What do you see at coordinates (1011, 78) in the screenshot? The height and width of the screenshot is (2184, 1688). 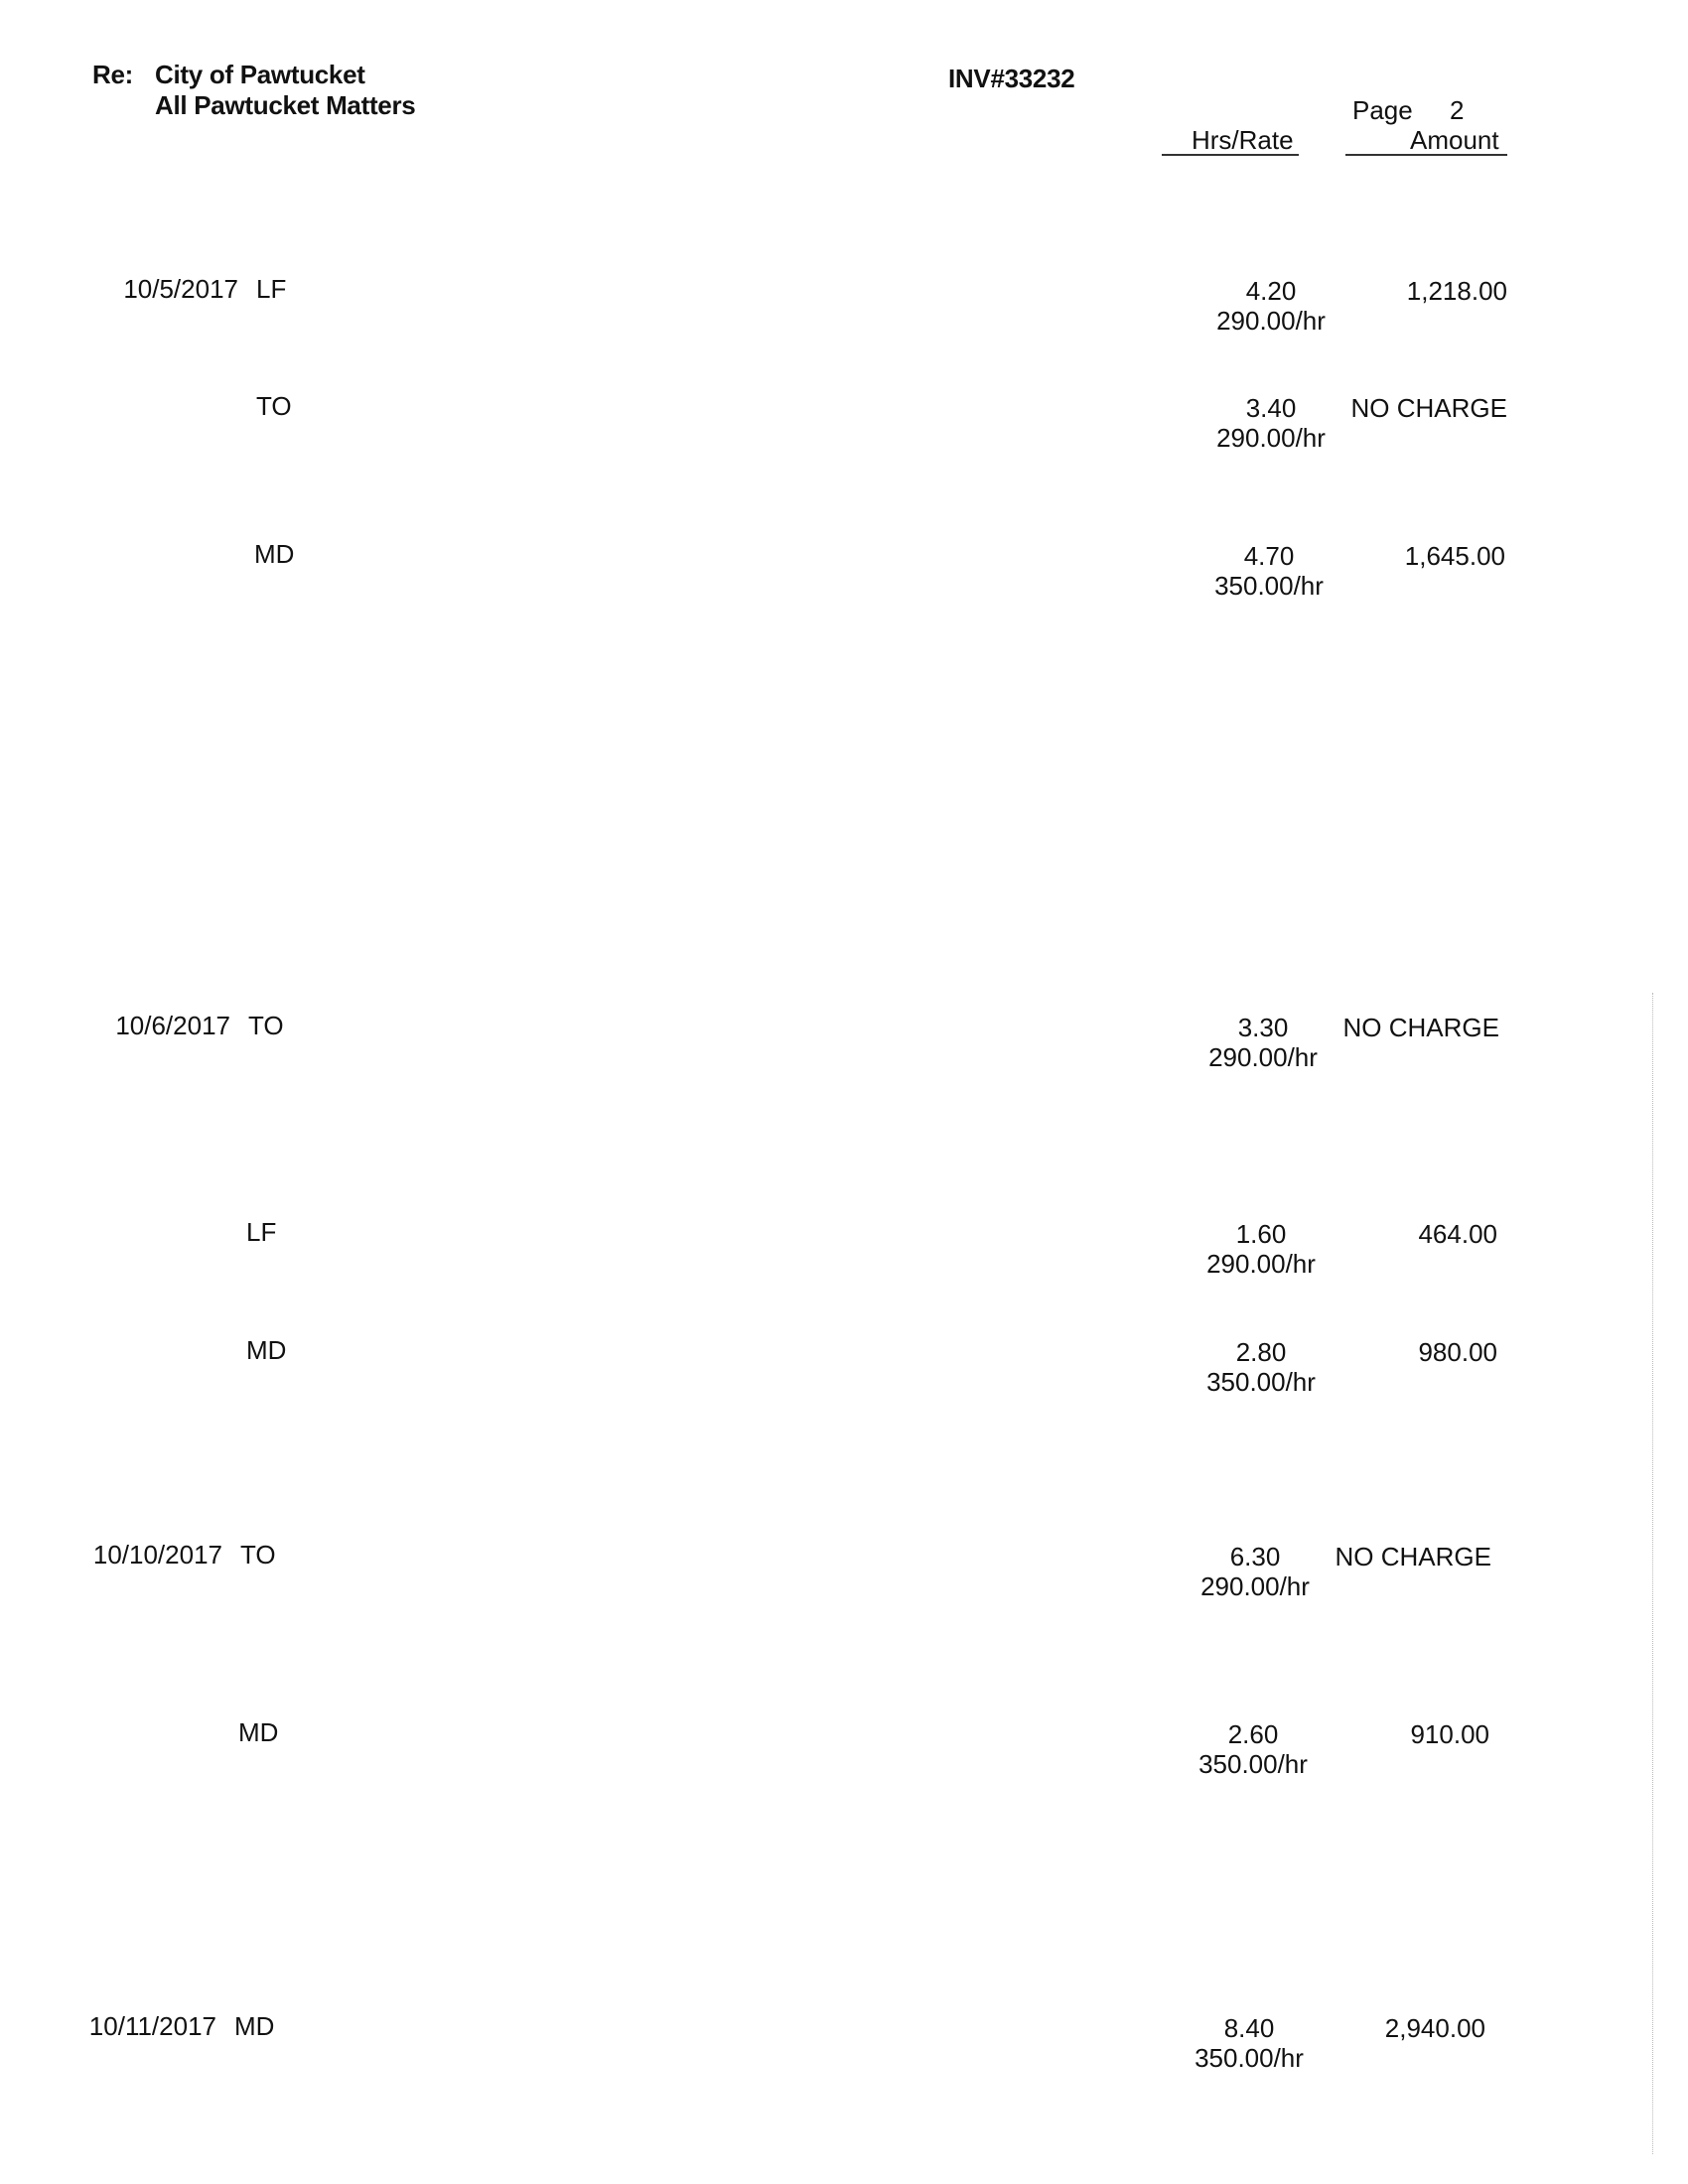 I see `invoice-number: INV#33232` at bounding box center [1011, 78].